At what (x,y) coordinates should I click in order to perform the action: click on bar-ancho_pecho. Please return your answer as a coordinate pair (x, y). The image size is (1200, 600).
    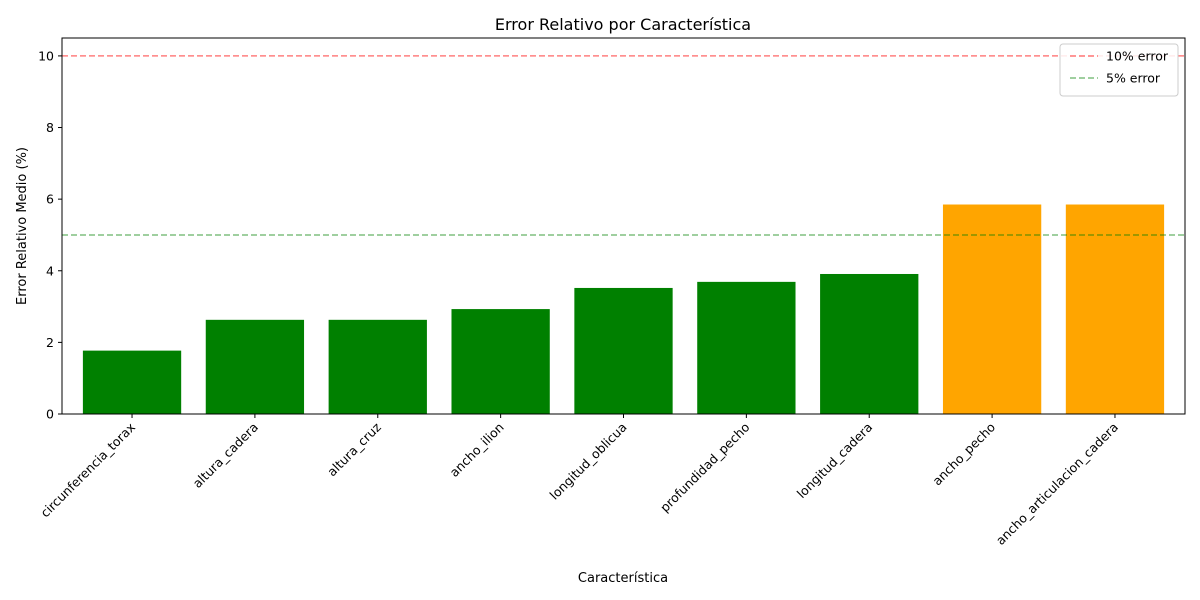
    Looking at the image, I should click on (992, 309).